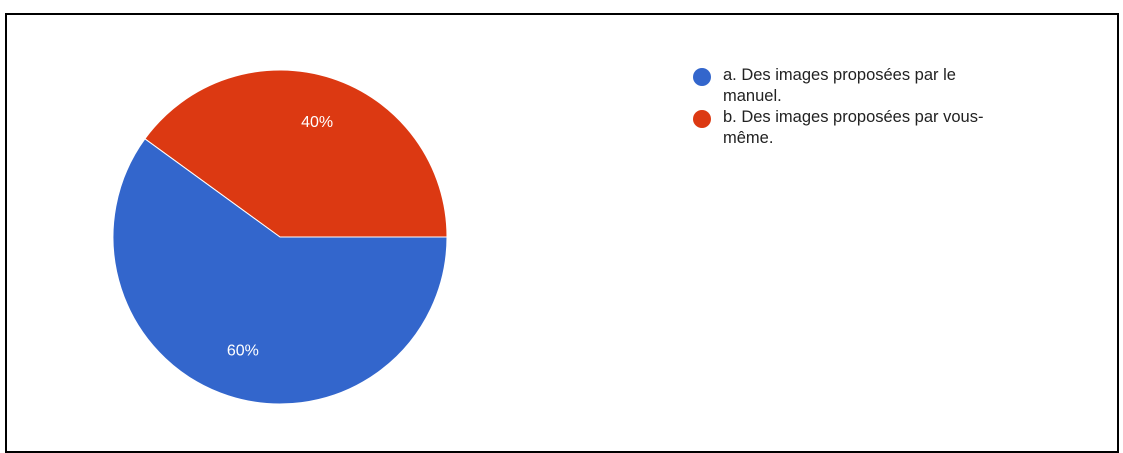  I want to click on legend-dot-b, so click(702, 119).